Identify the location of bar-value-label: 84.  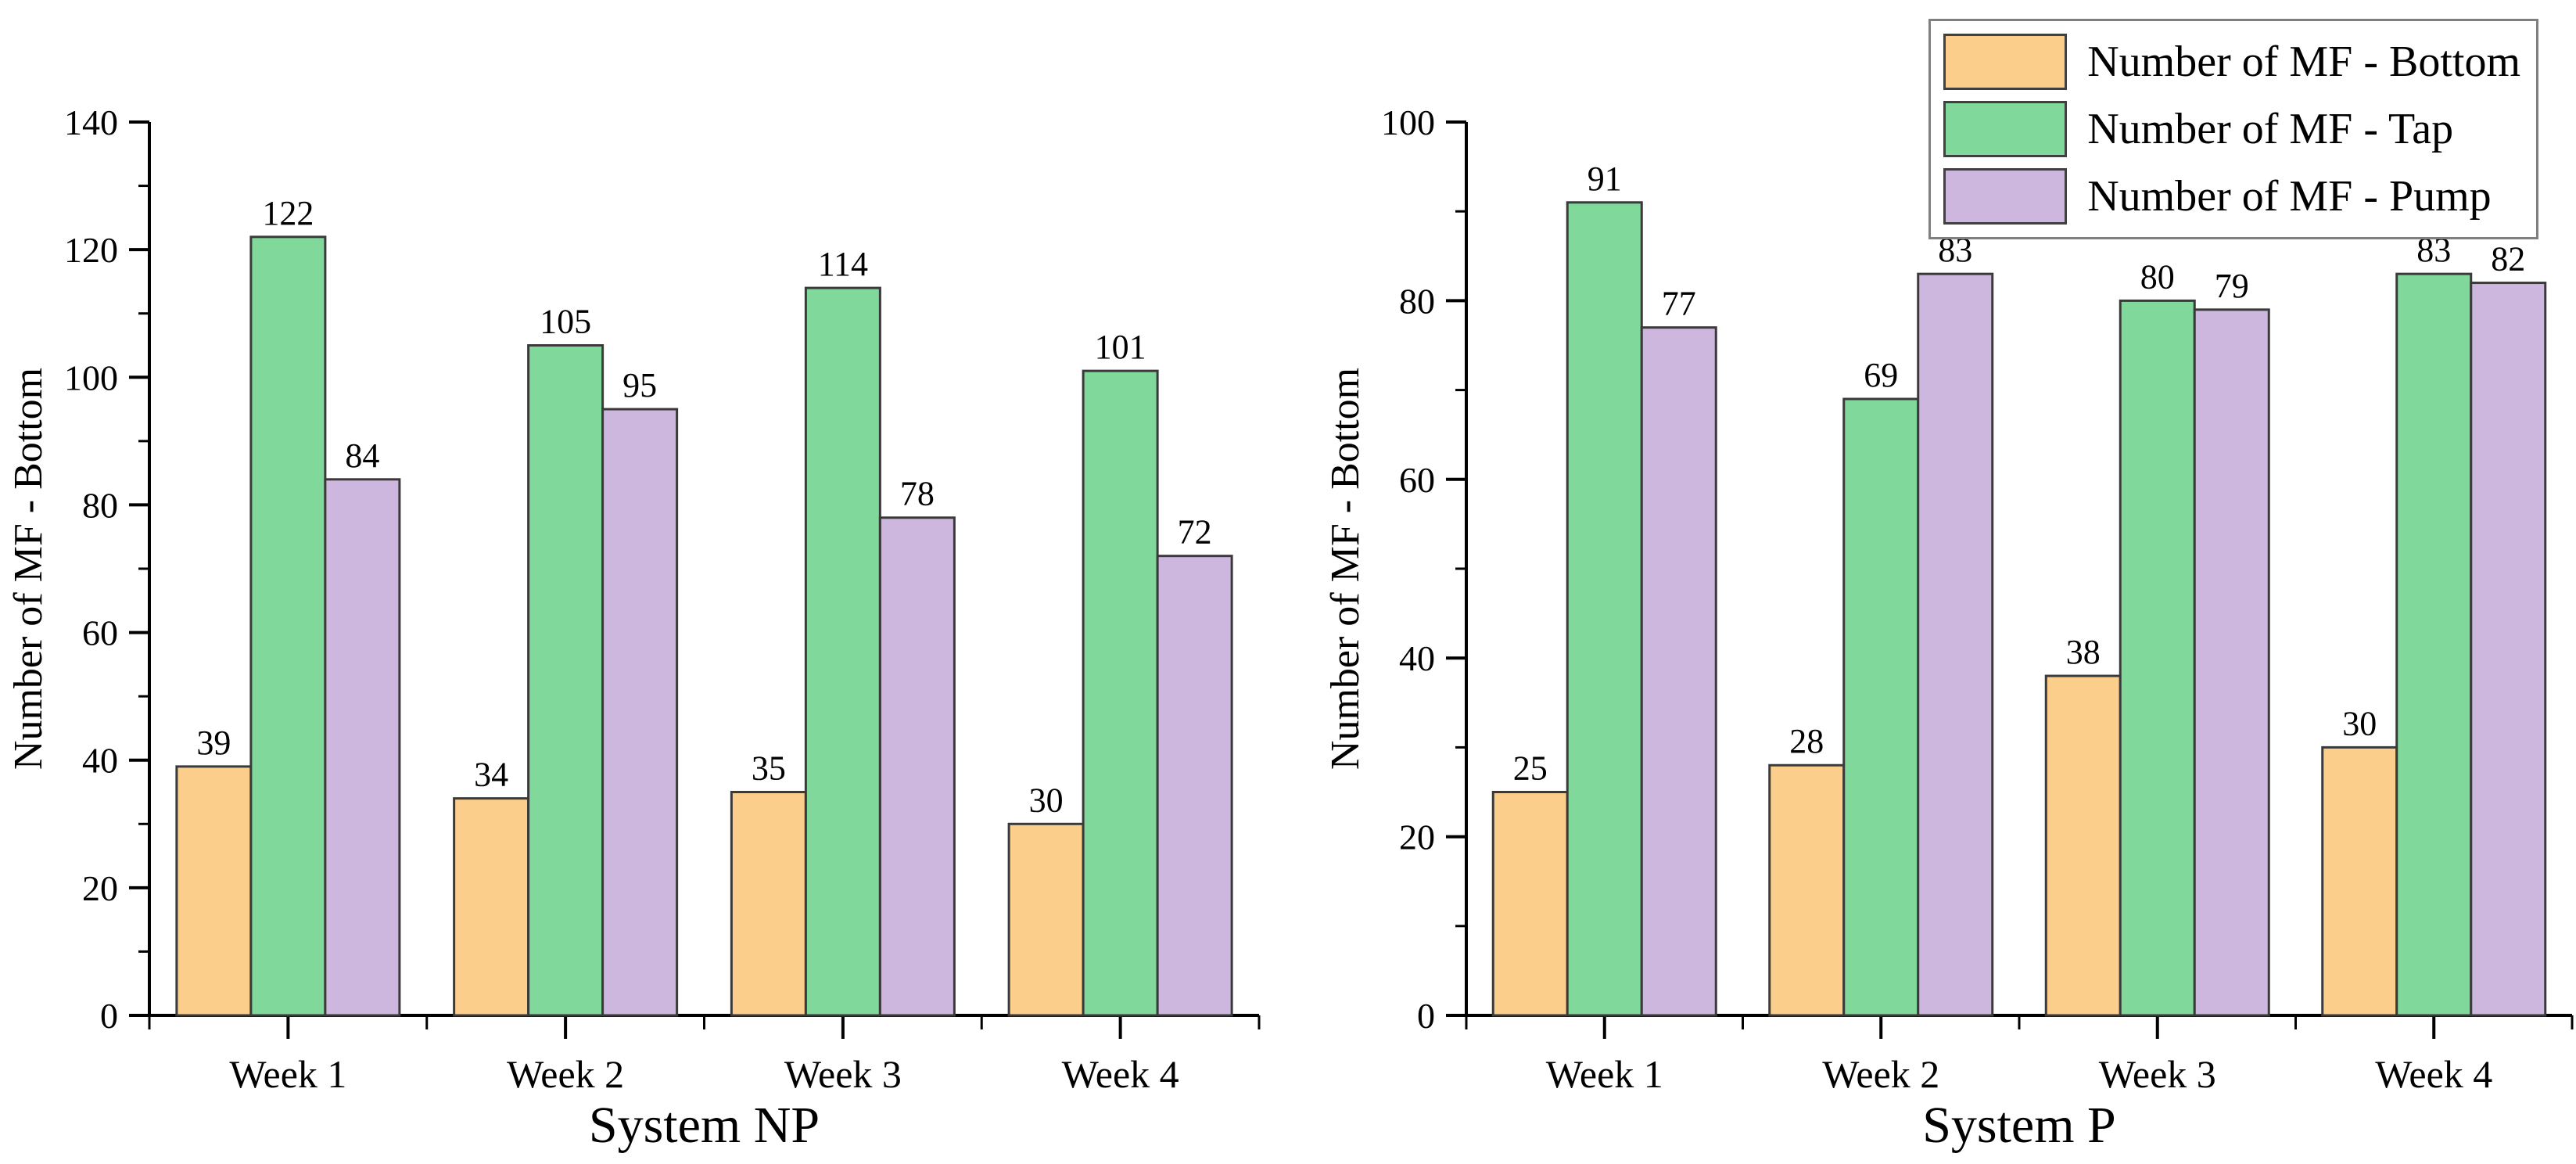
(362, 455).